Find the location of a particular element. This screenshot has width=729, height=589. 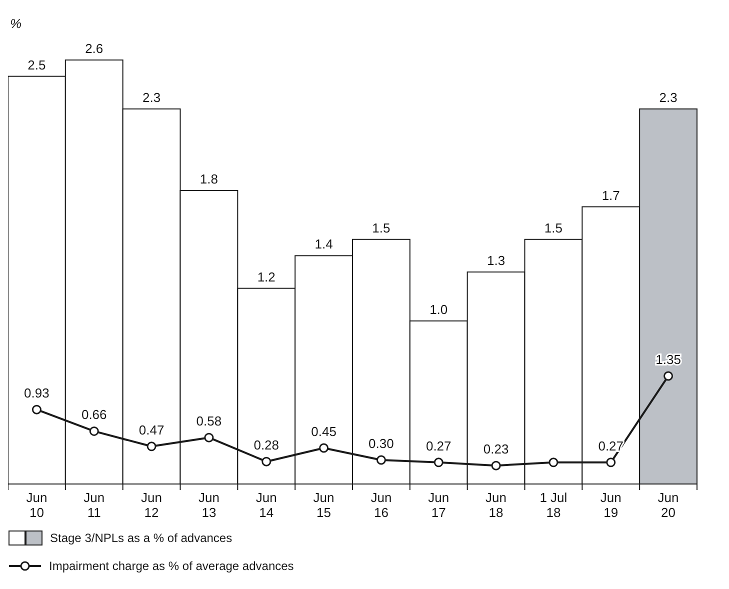

data-label: 1.8 is located at coordinates (209, 178).